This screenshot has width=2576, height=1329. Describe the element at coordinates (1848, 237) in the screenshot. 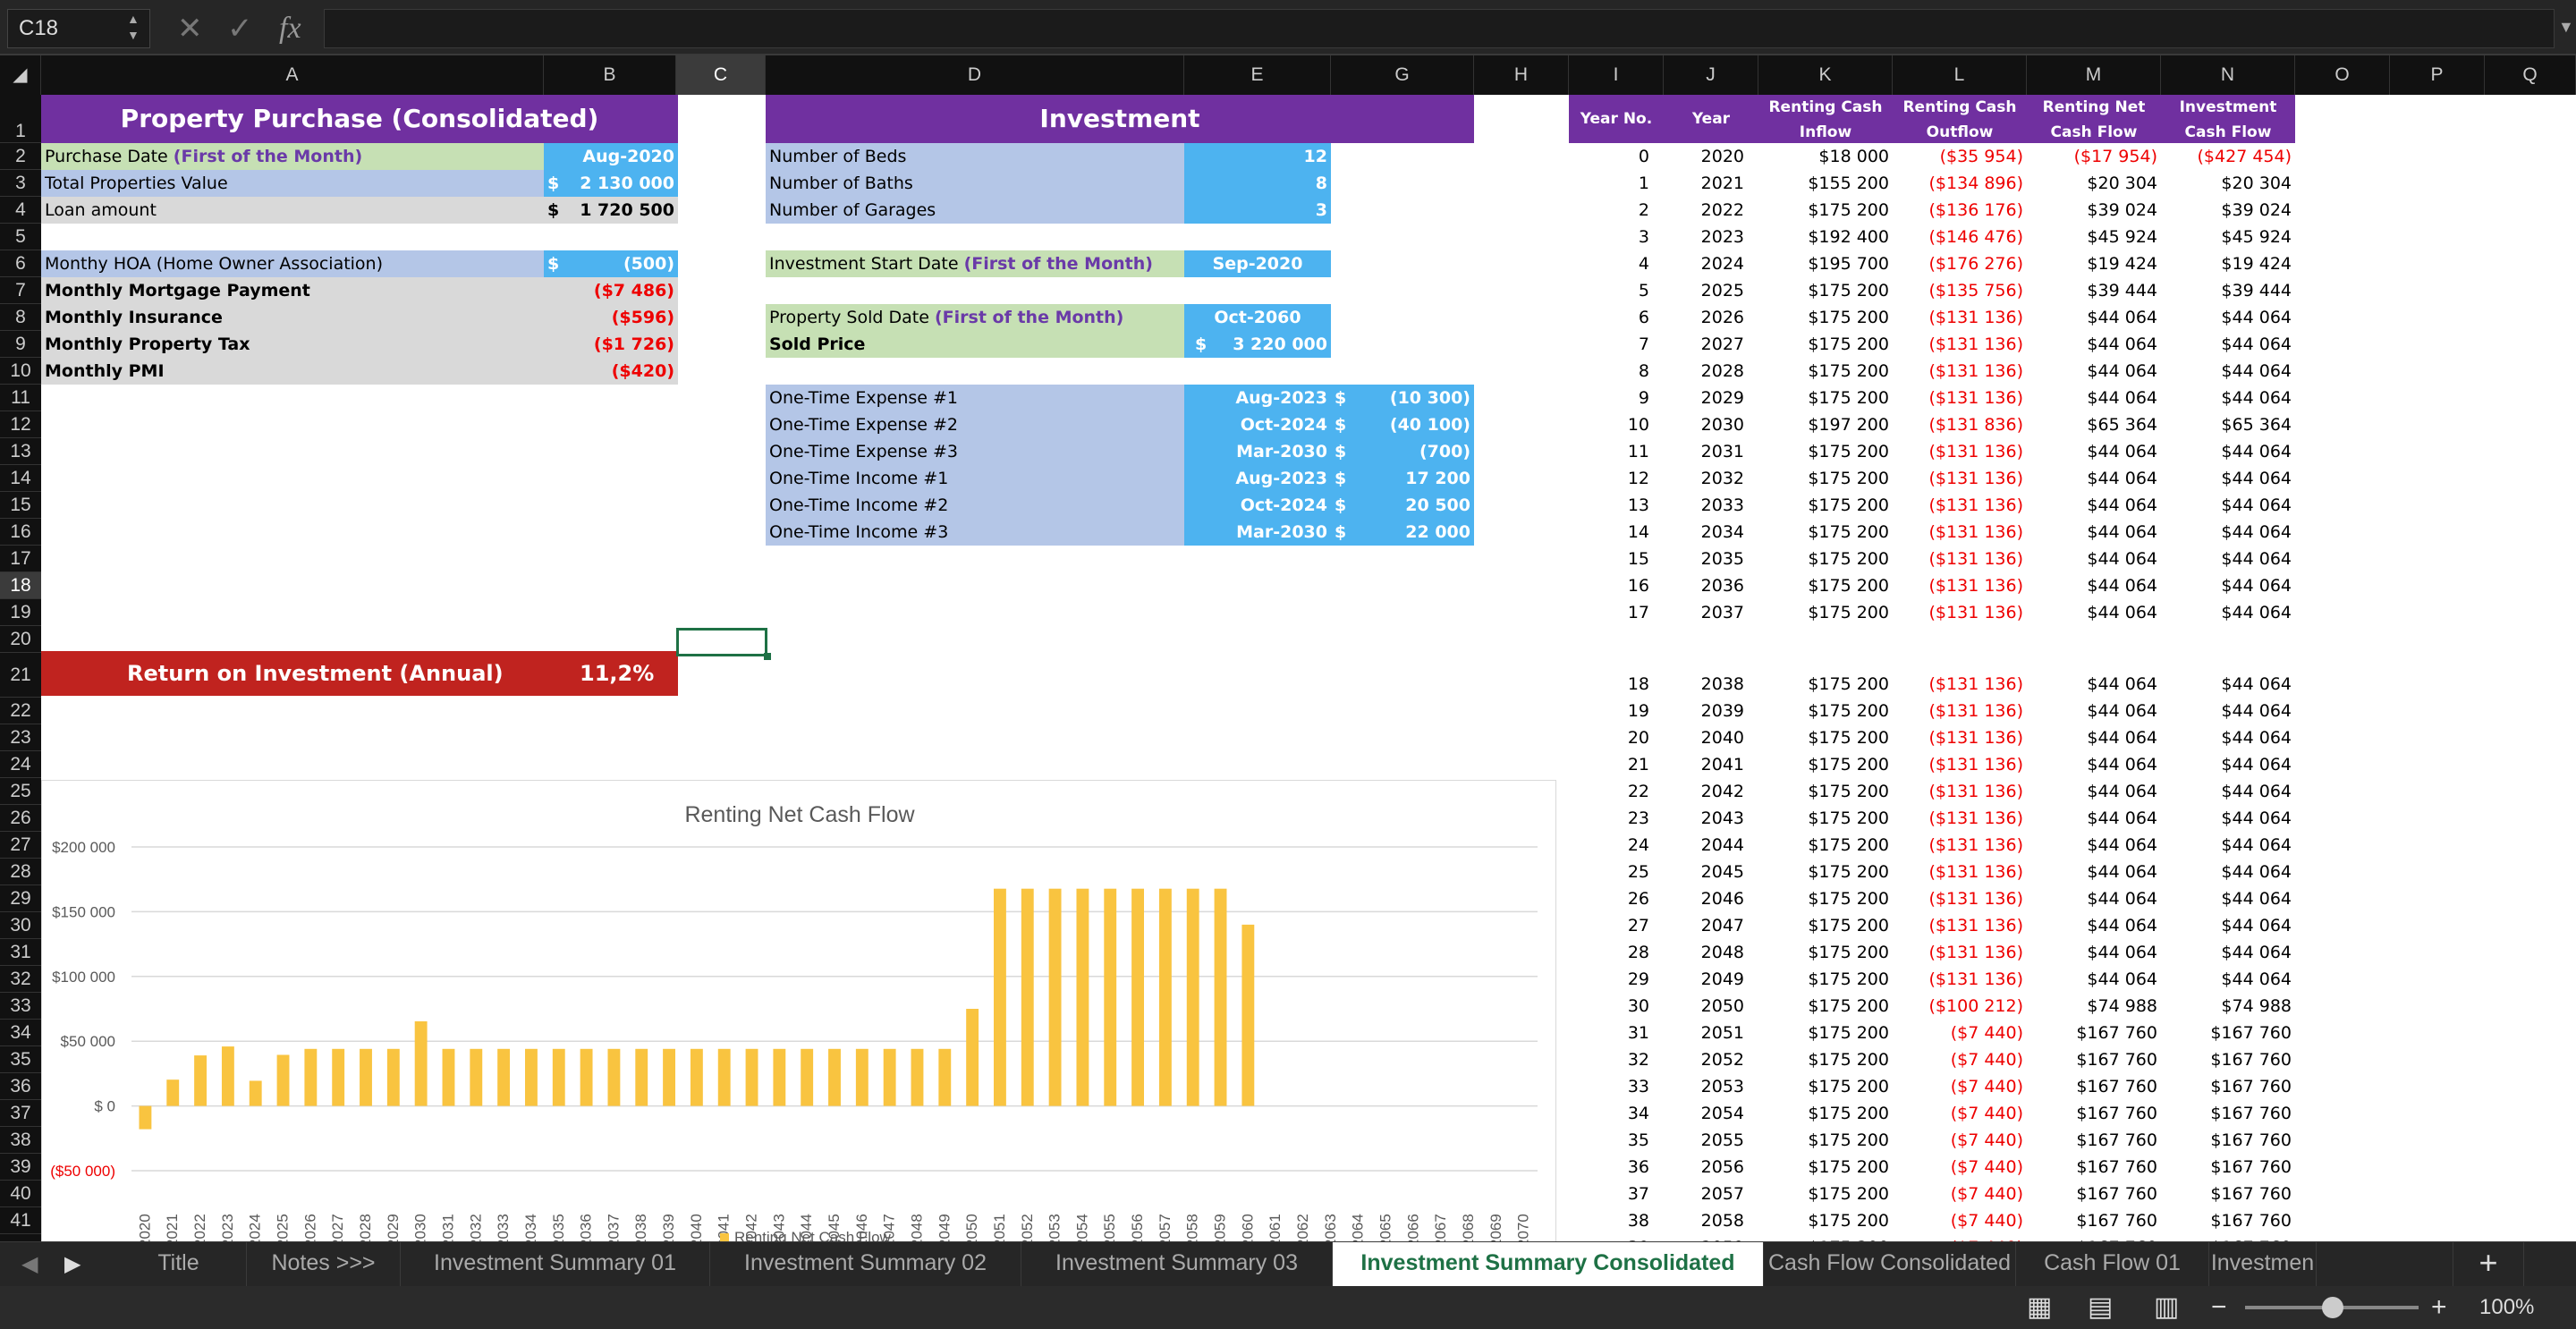

I see `table-cell: $192 400` at that location.